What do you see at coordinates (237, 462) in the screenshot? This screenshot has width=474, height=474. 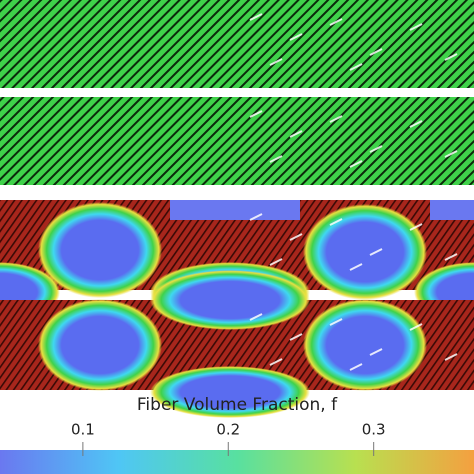 I see `colorbar` at bounding box center [237, 462].